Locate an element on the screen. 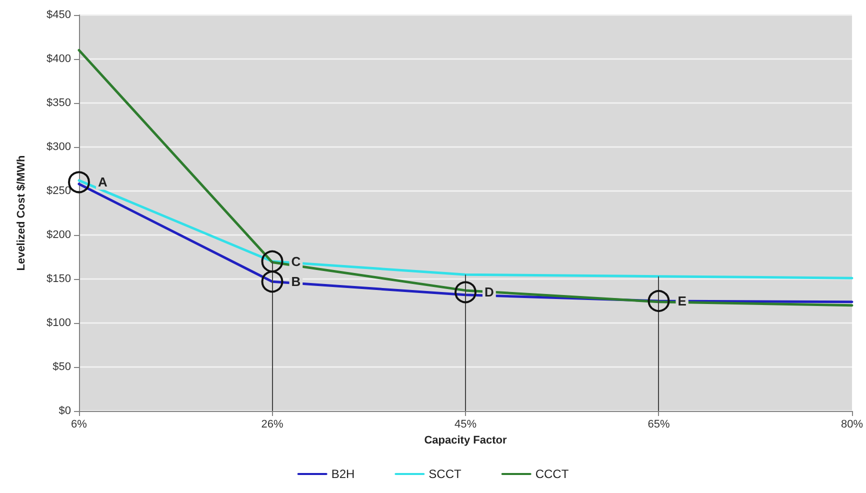 This screenshot has width=866, height=493. y-tick-label: $0 is located at coordinates (64, 411).